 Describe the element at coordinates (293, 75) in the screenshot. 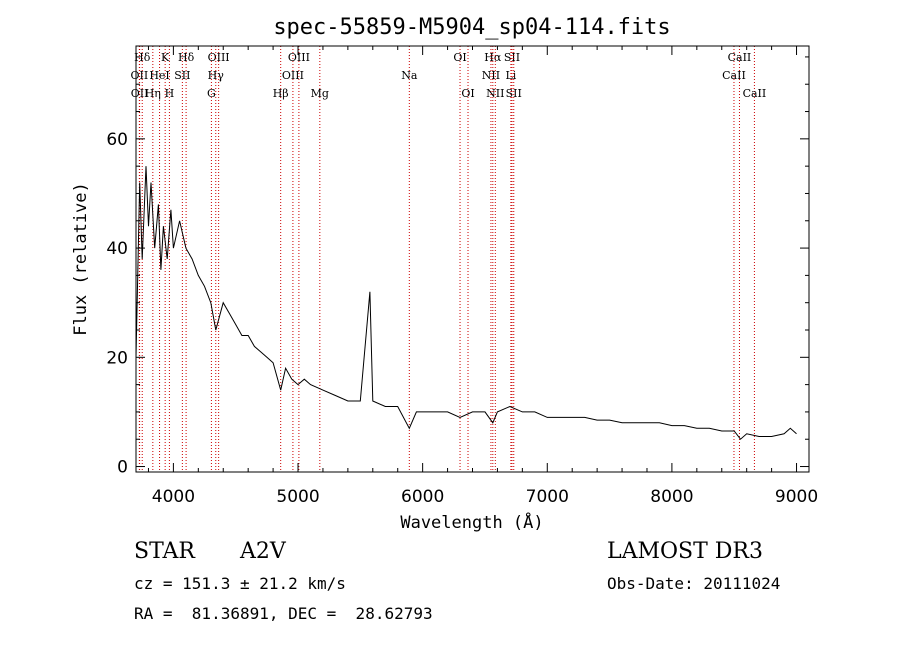

I see `marker-label-13: OIII` at that location.